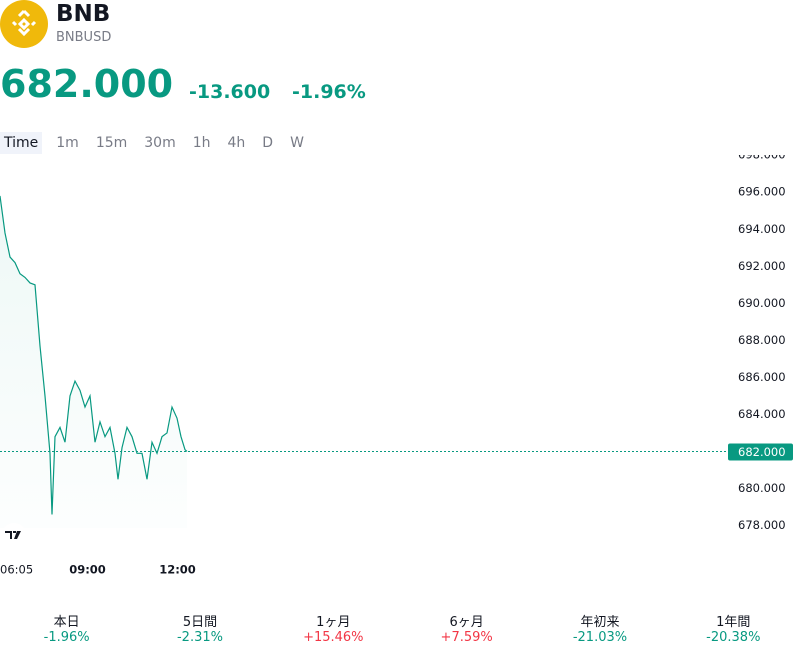  I want to click on y-tick-label: 690.000, so click(762, 303).